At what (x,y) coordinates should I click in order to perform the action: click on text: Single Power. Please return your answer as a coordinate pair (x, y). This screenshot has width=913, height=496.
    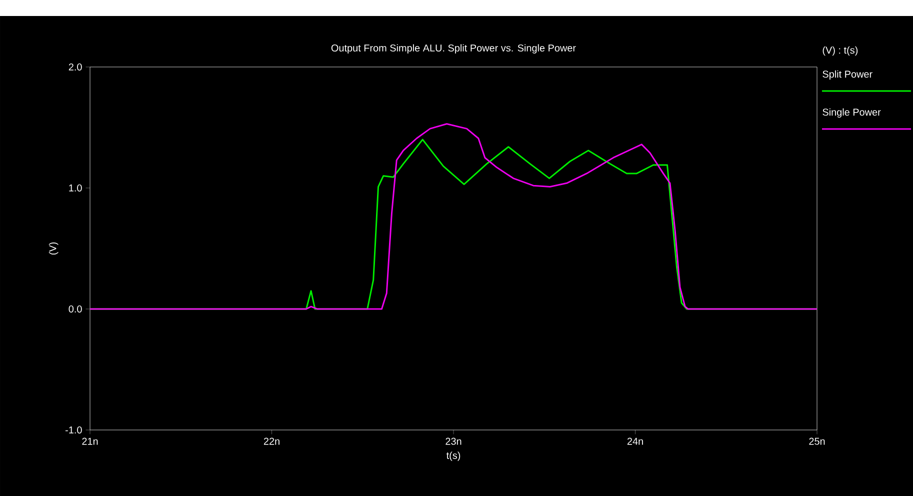
    Looking at the image, I should click on (851, 113).